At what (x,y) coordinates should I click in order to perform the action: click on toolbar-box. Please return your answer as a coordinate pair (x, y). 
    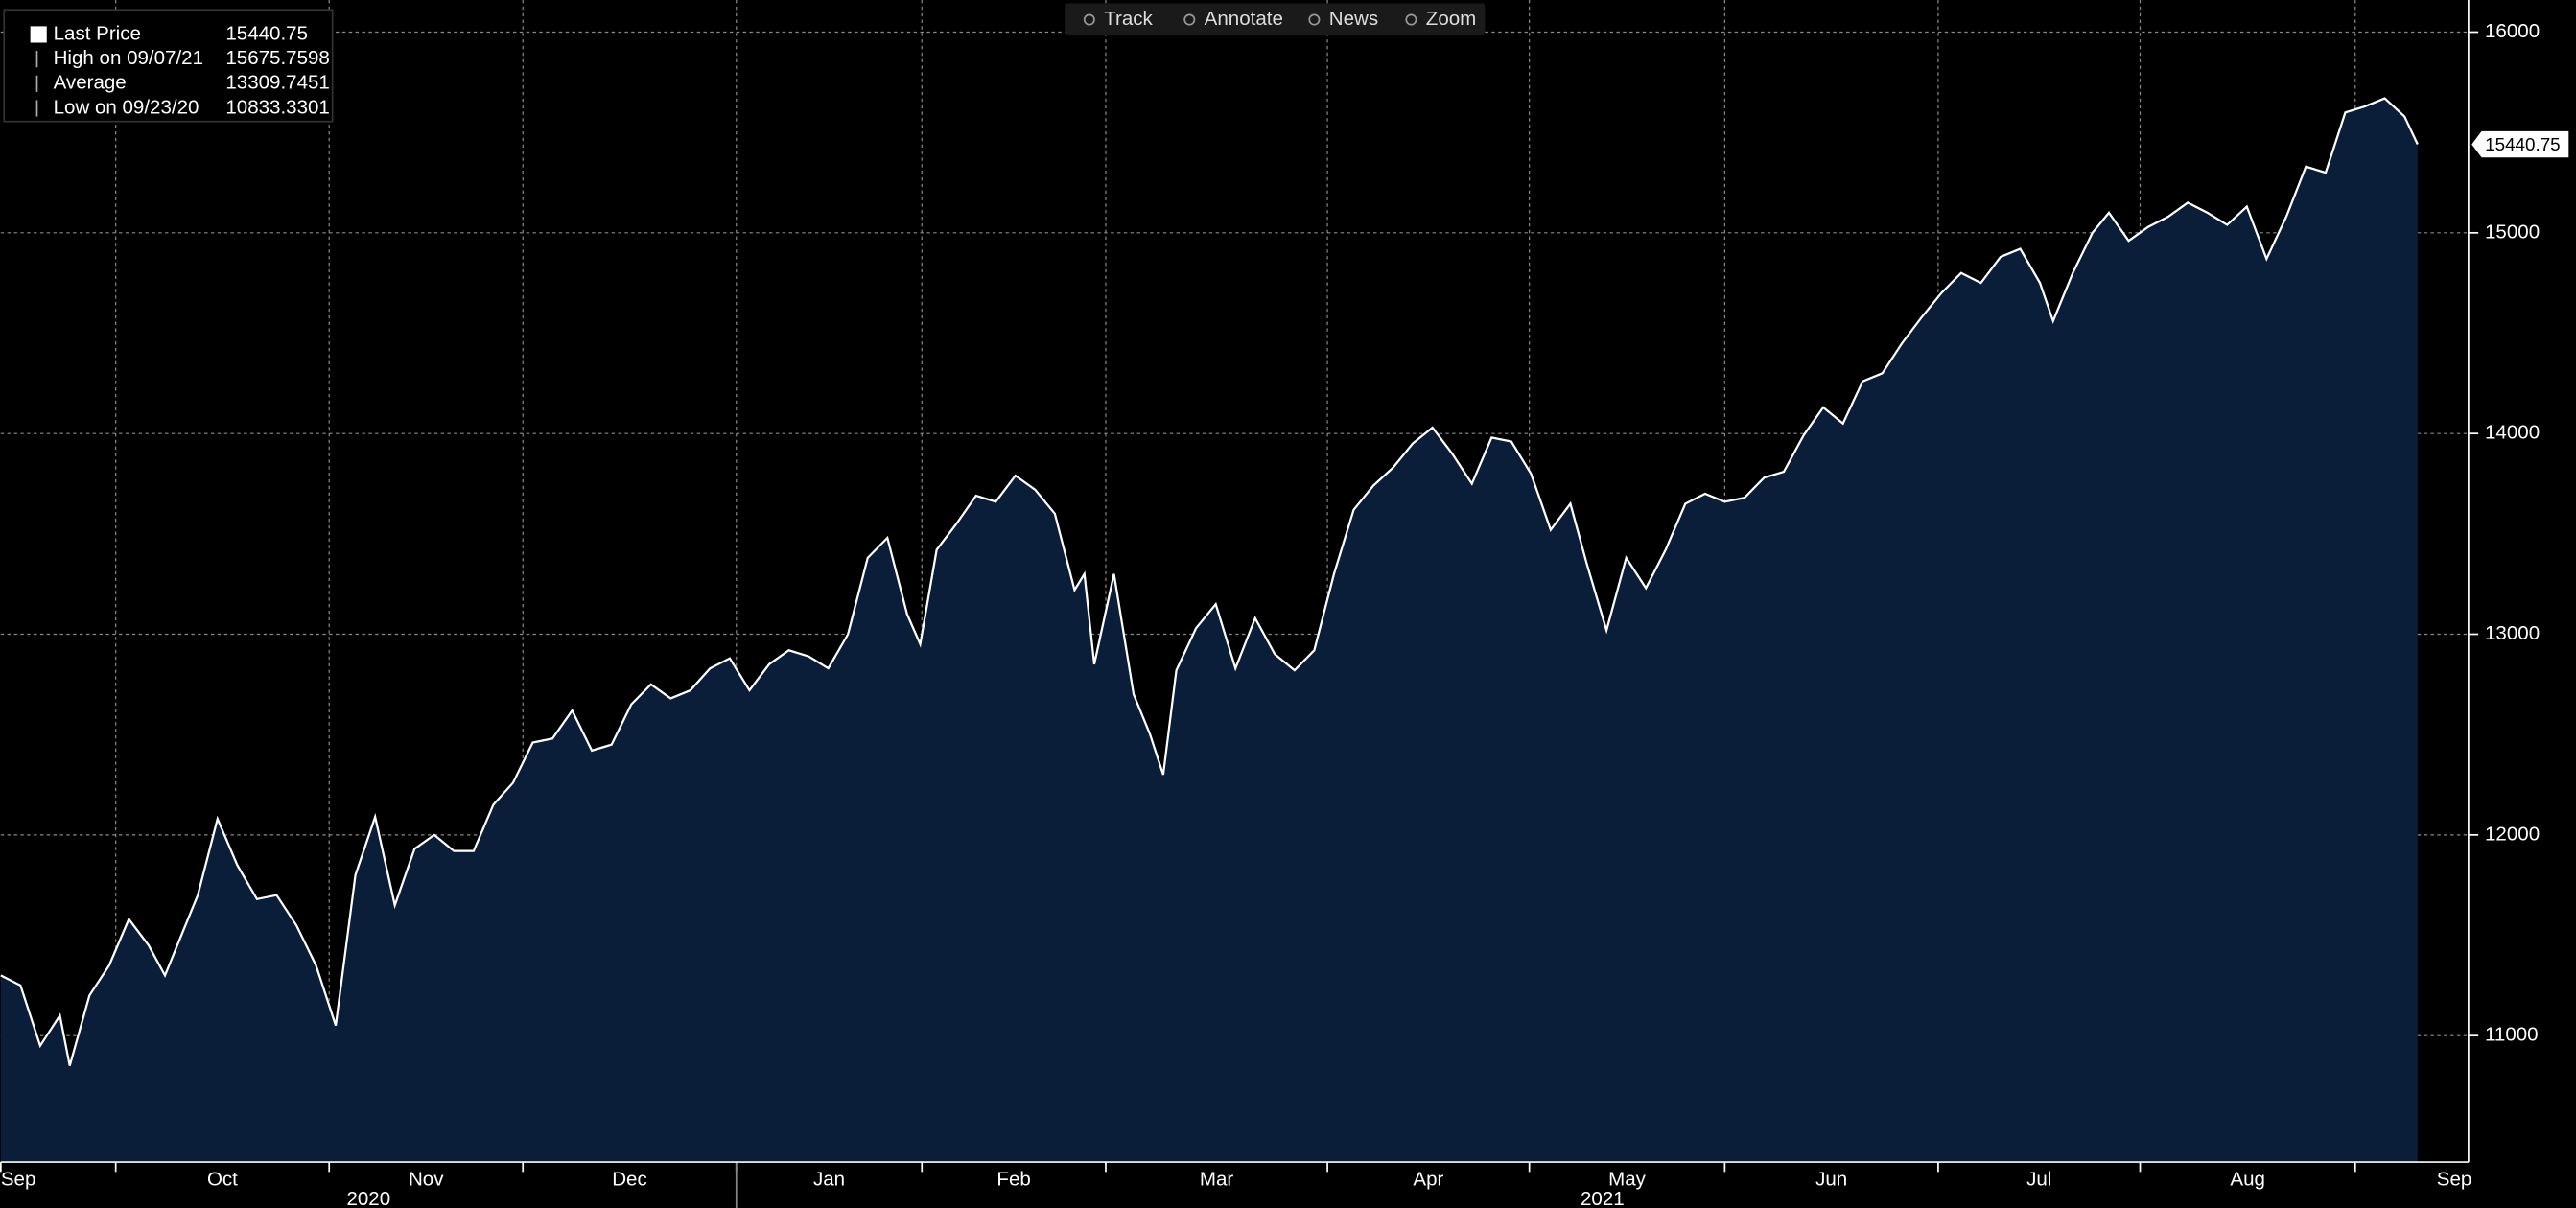
    Looking at the image, I should click on (1275, 19).